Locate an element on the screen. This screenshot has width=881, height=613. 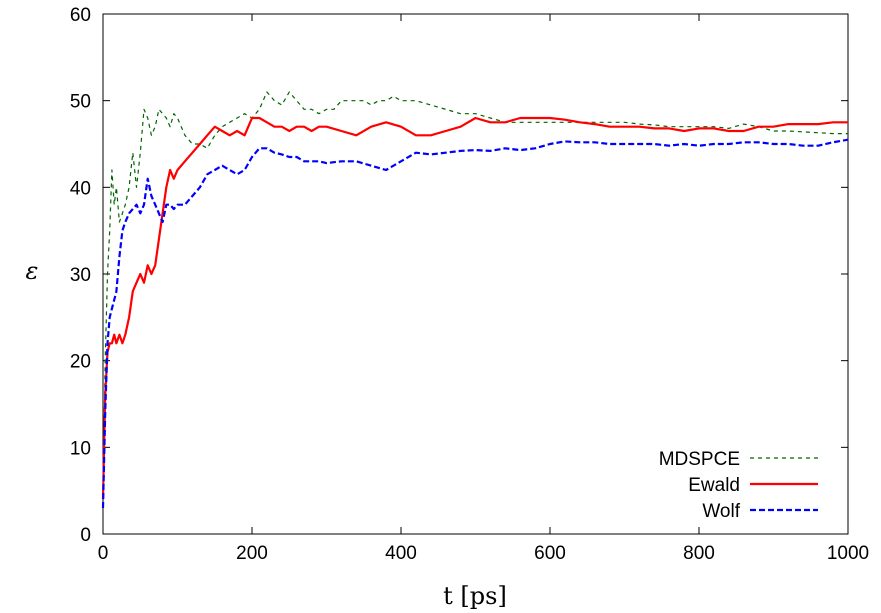
y-tick-label: 40 is located at coordinates (80, 188).